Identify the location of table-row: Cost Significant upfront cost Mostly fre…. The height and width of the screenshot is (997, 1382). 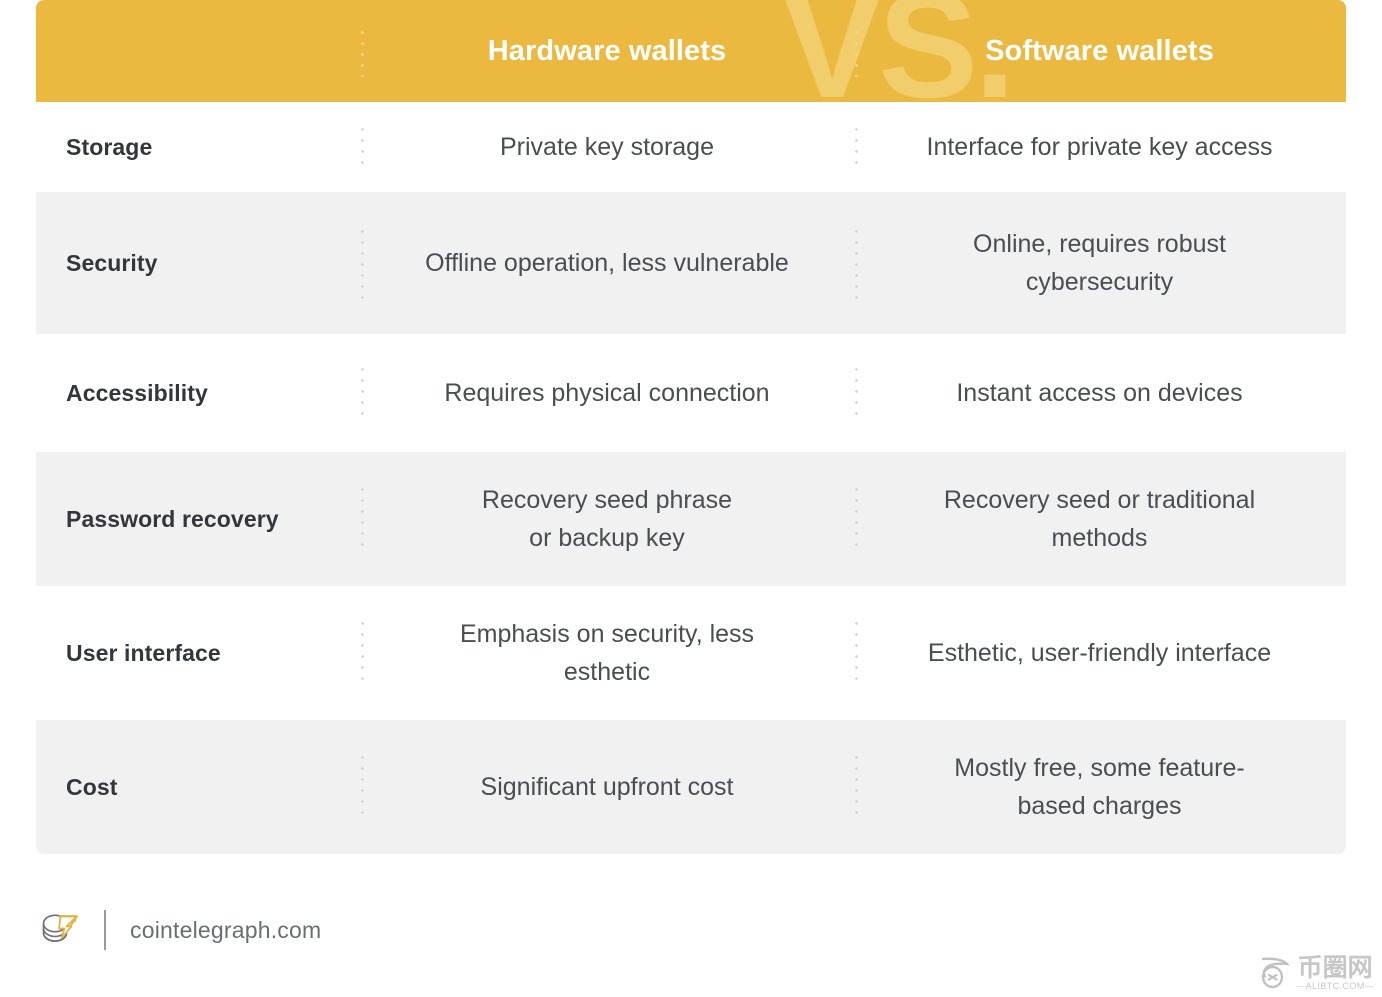
(691, 787).